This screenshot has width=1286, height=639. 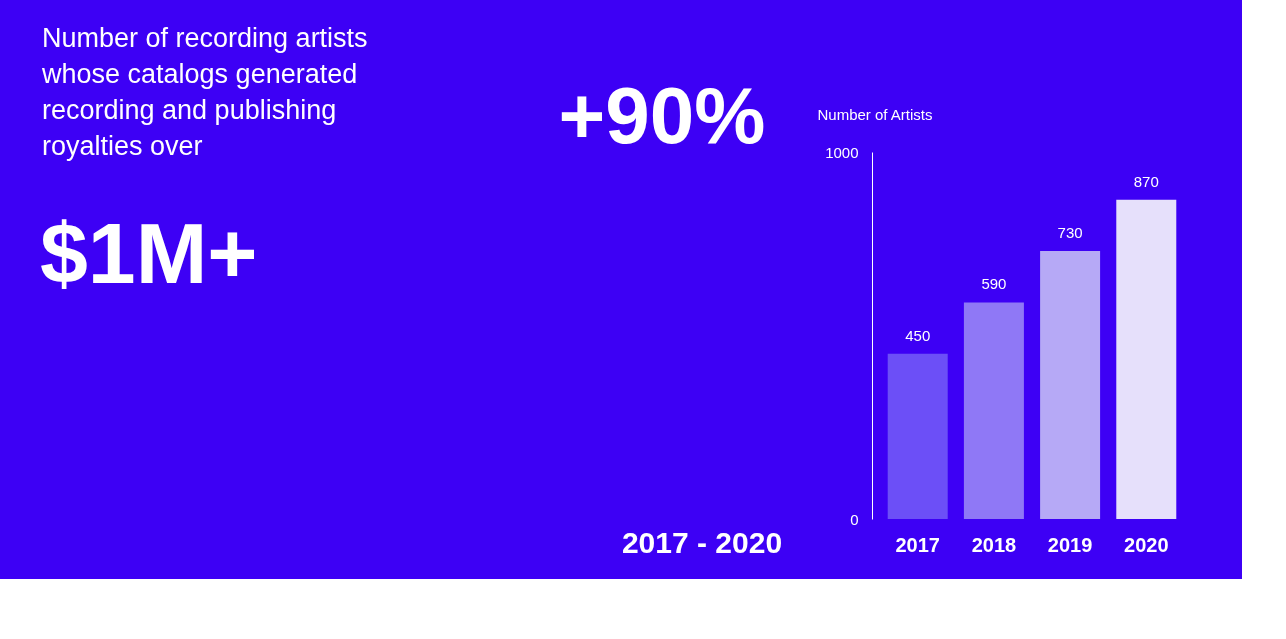 What do you see at coordinates (204, 92) in the screenshot?
I see `text: Number of recording artists whose catalogs generated recording and publishing royalties over` at bounding box center [204, 92].